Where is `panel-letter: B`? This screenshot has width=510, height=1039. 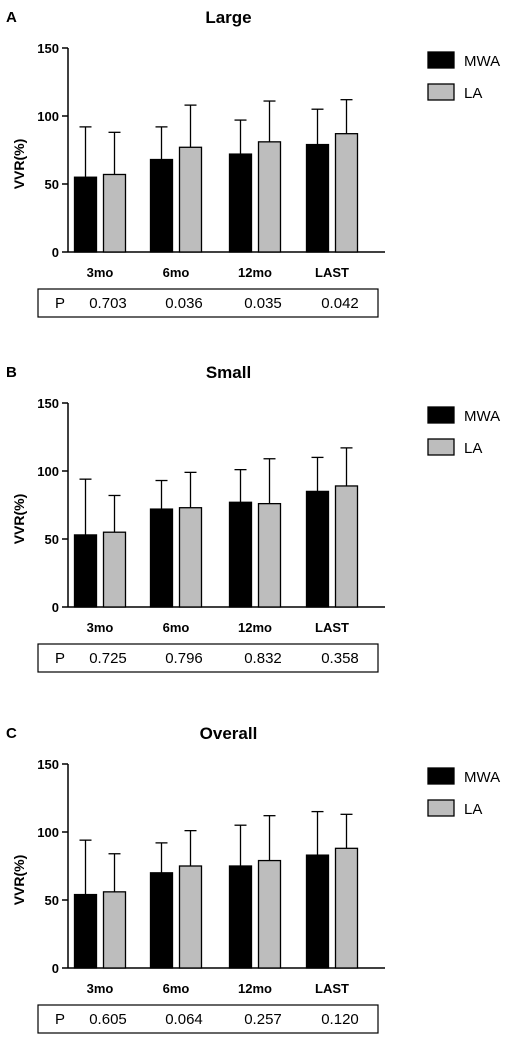 panel-letter: B is located at coordinates (11, 372).